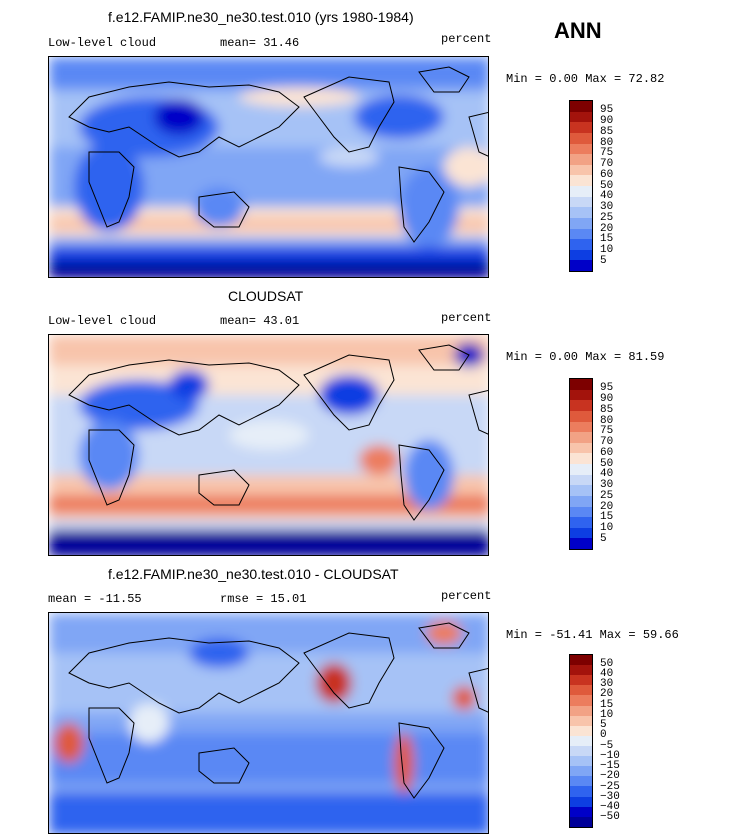 The height and width of the screenshot is (840, 733). I want to click on colorbar-tick-label: −30, so click(610, 796).